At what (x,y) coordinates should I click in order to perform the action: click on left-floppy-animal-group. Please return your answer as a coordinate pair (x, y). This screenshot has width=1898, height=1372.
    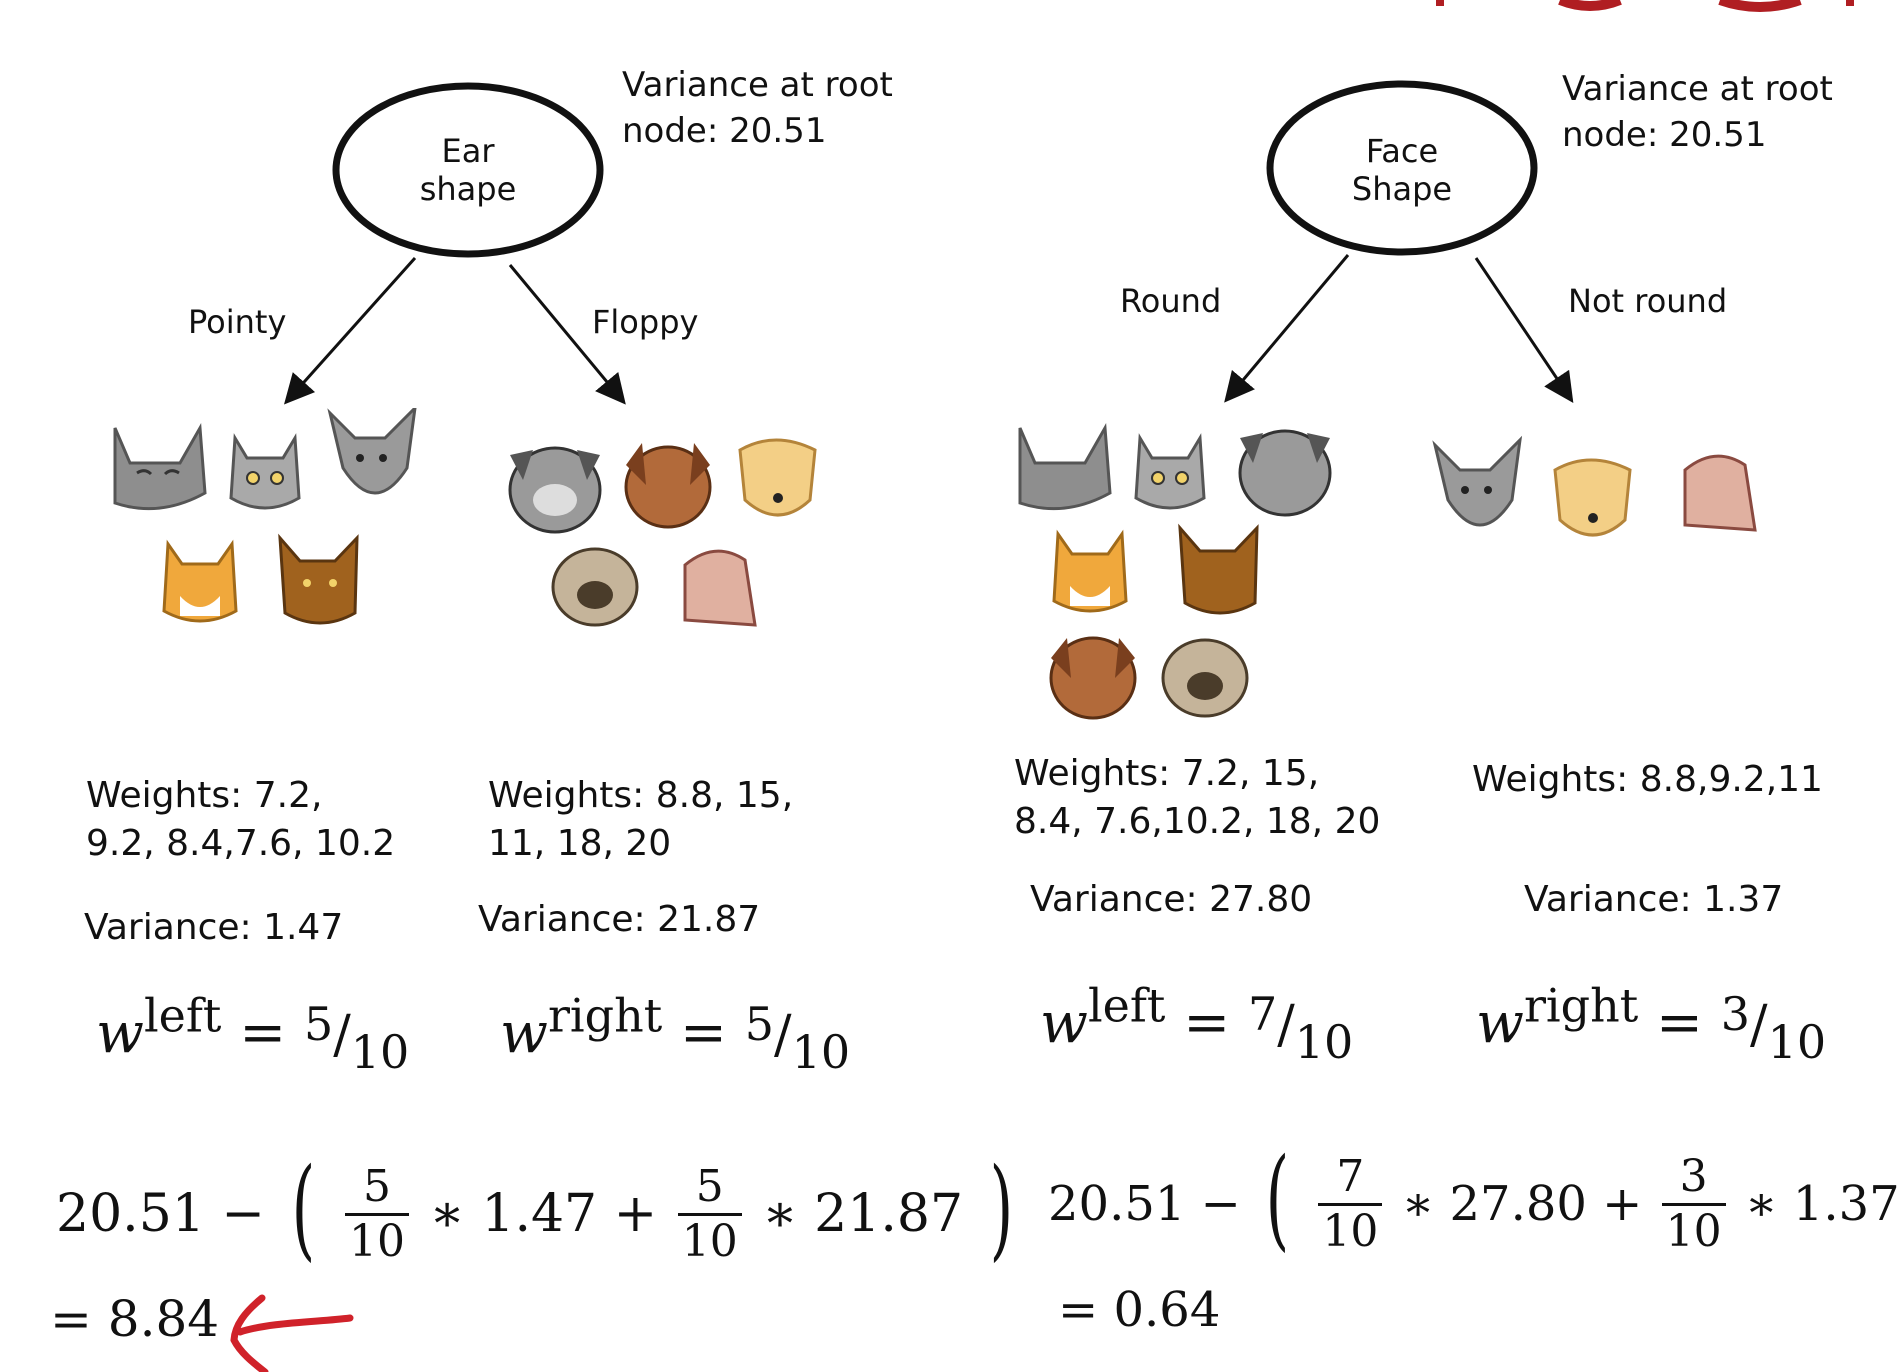
    Looking at the image, I should click on (662, 532).